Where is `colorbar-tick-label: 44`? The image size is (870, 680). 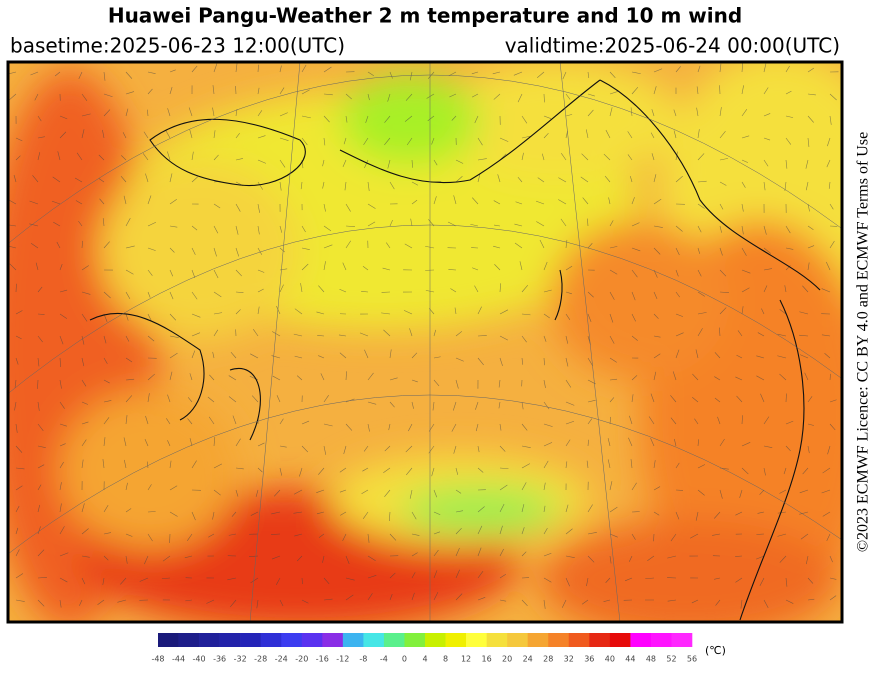 colorbar-tick-label: 44 is located at coordinates (630, 659).